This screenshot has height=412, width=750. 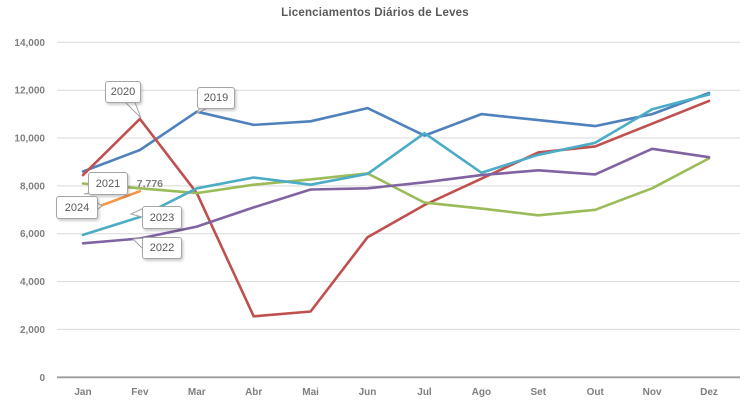 I want to click on y-tick-label: 8,000, so click(x=32, y=186).